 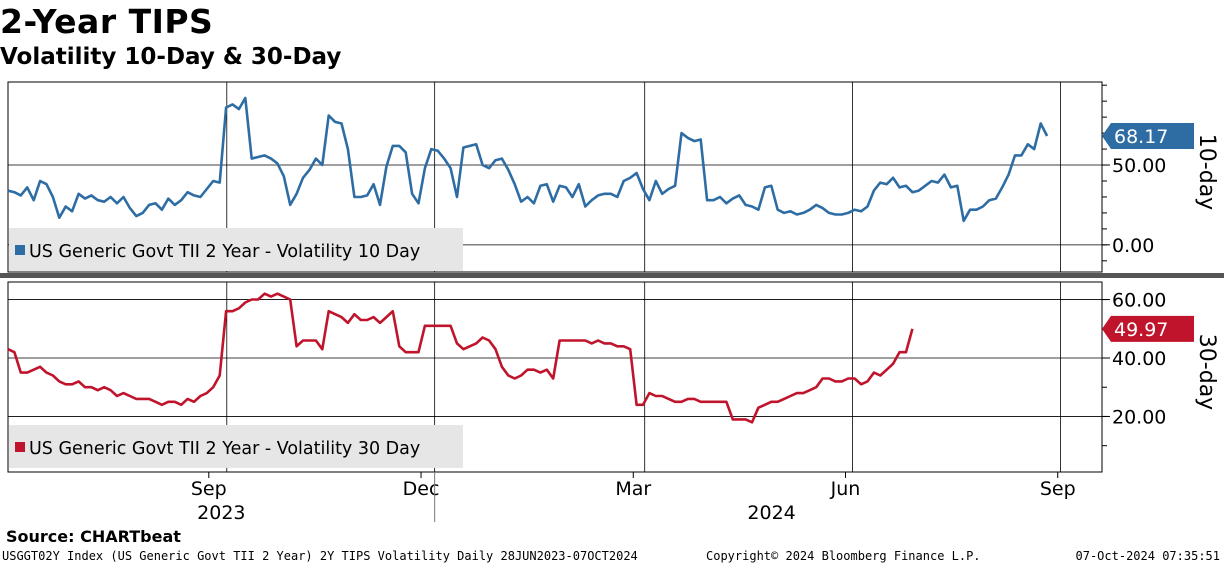 What do you see at coordinates (1141, 330) in the screenshot?
I see `last-value-label: 49.97` at bounding box center [1141, 330].